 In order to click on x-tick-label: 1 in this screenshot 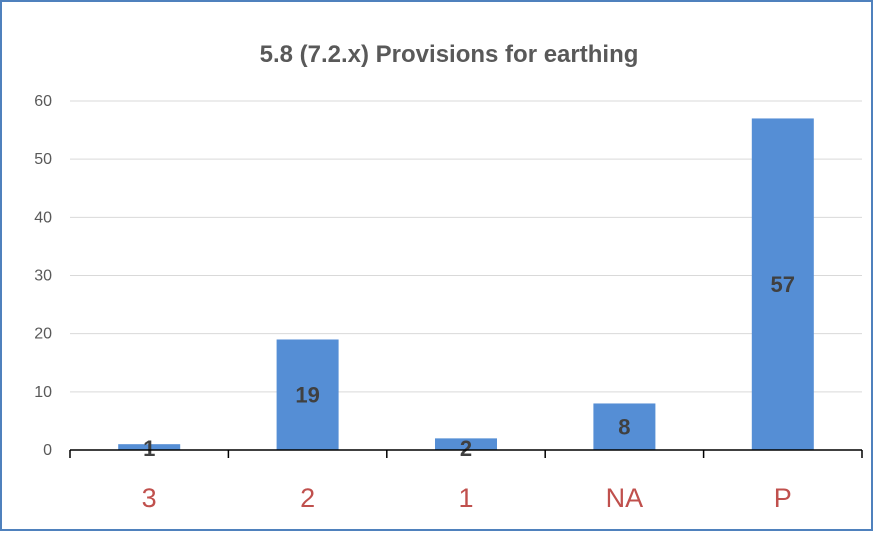, I will do `click(465, 498)`.